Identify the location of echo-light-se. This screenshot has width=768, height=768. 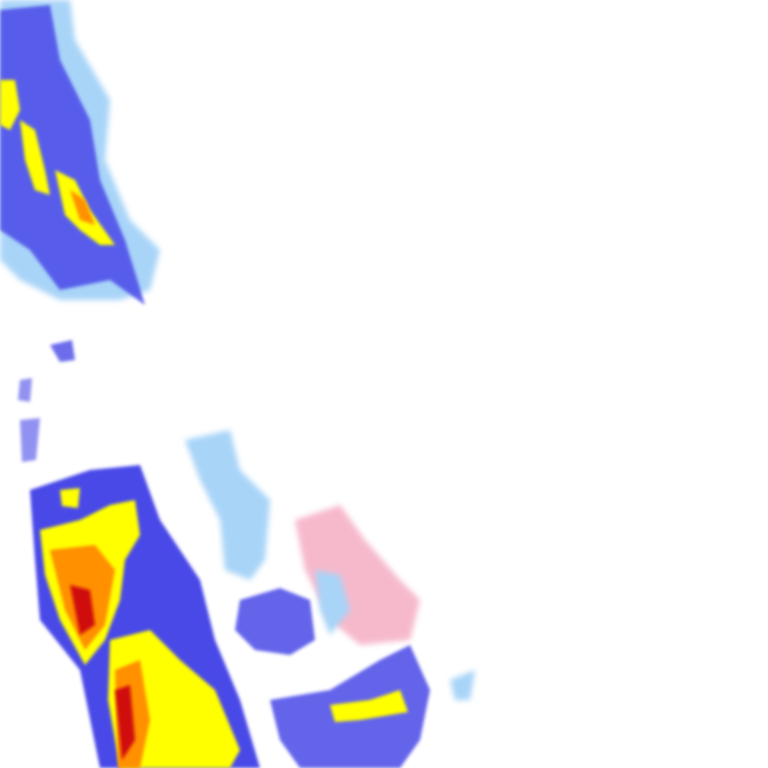
(332, 602).